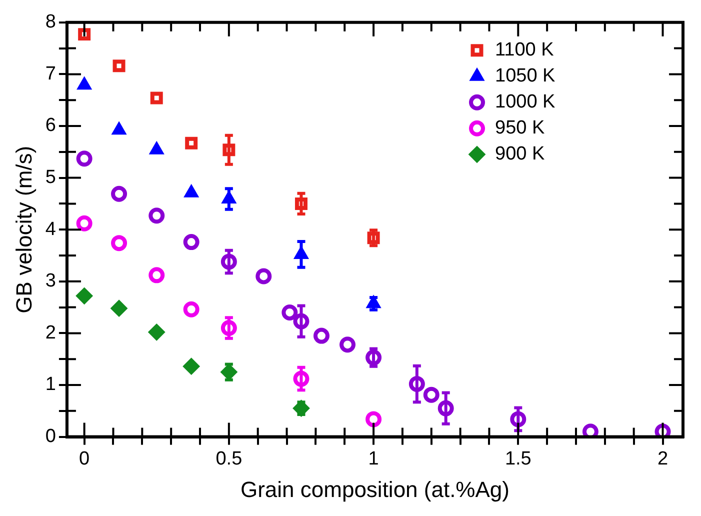 The height and width of the screenshot is (516, 701). What do you see at coordinates (50, 73) in the screenshot?
I see `y-tick-label: 7` at bounding box center [50, 73].